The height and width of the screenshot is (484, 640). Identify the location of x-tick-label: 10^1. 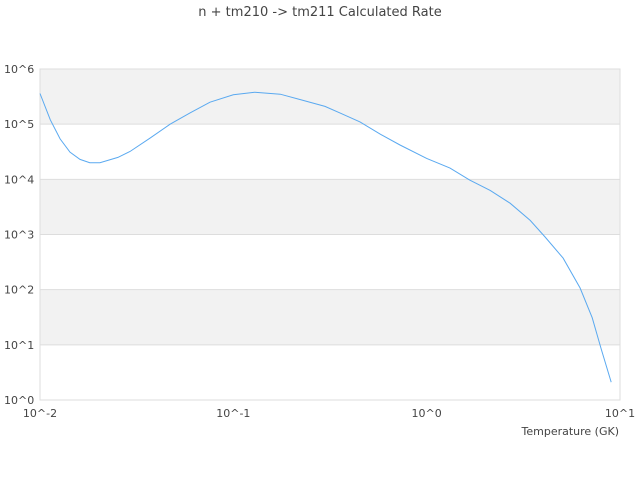
(620, 413).